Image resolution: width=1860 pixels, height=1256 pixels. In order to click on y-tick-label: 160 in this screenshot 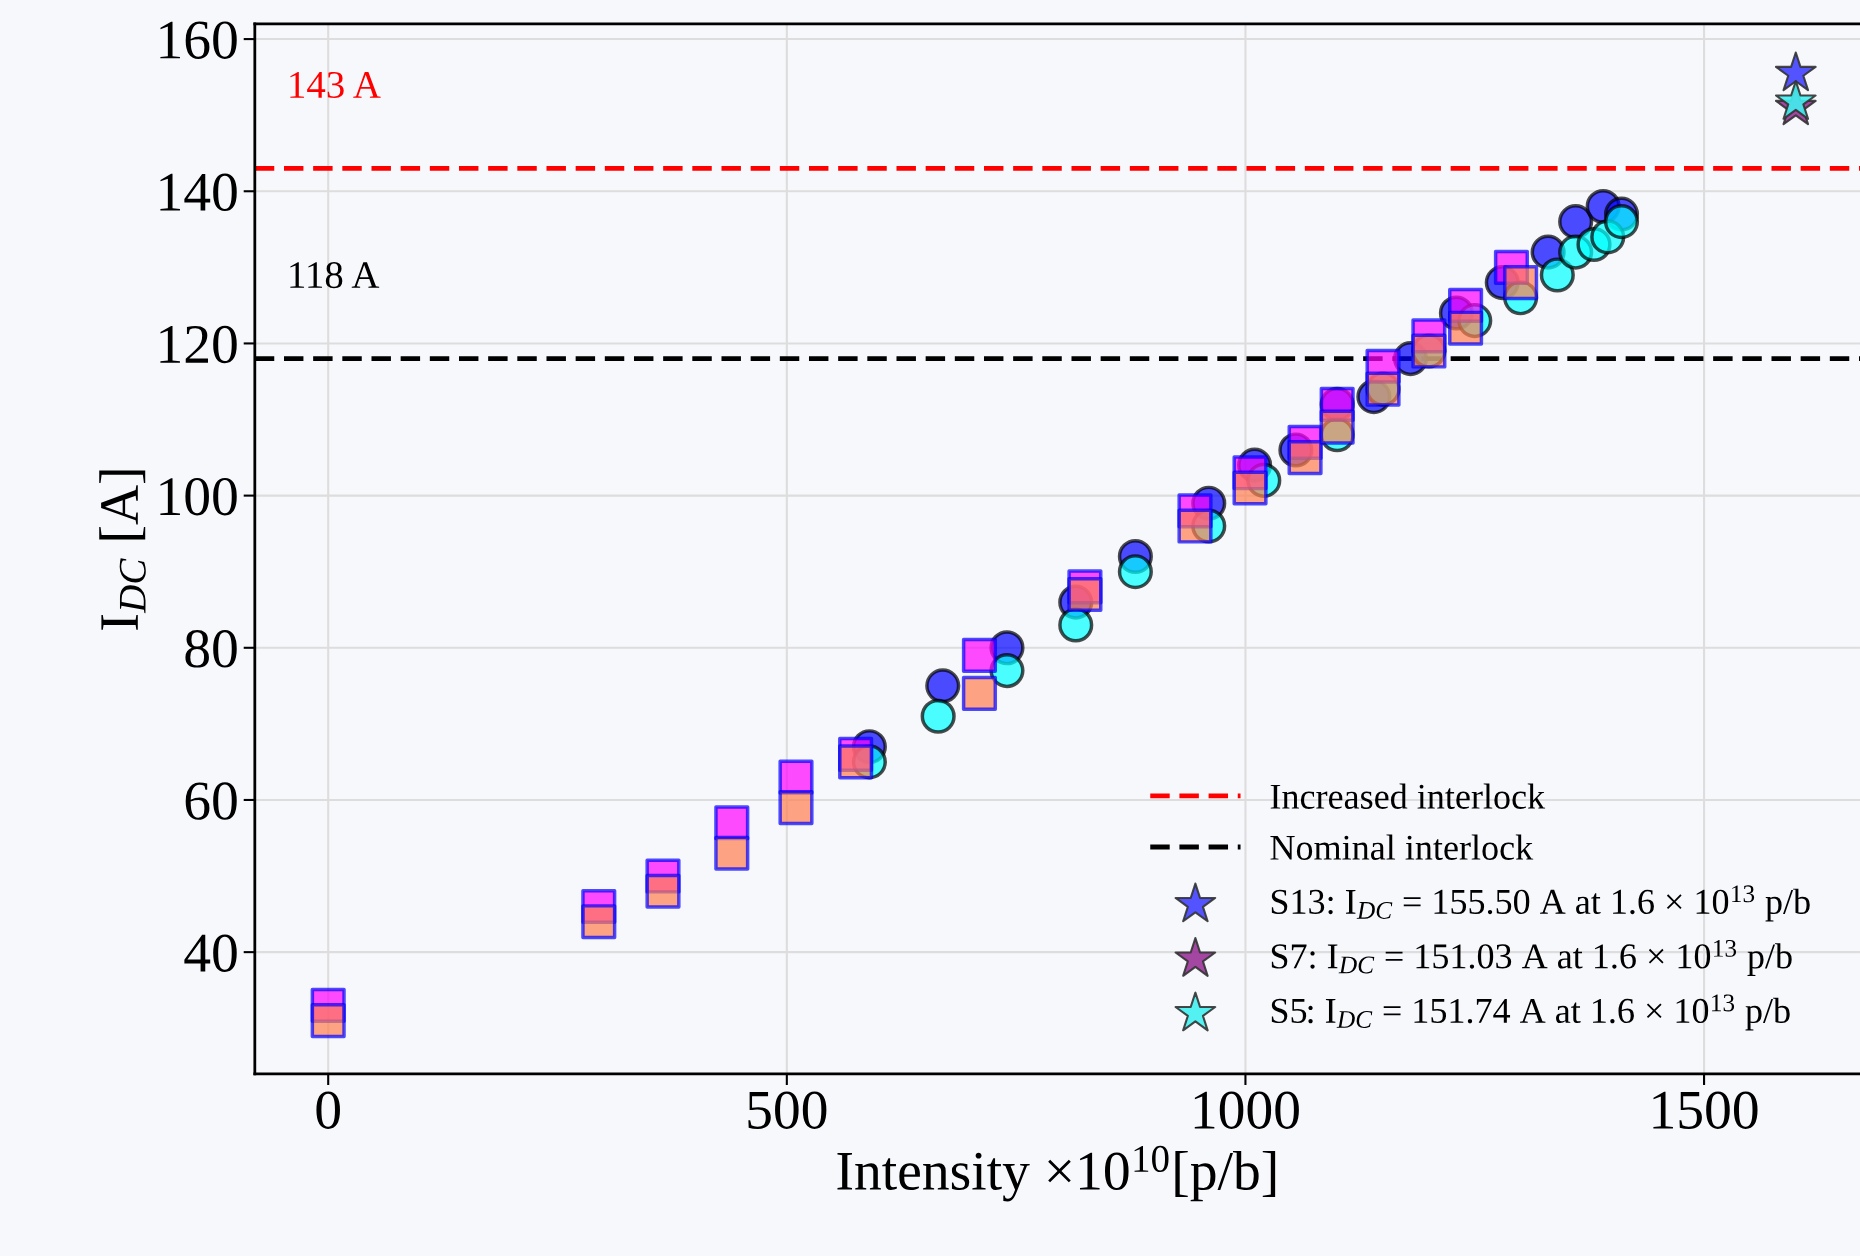, I will do `click(198, 40)`.